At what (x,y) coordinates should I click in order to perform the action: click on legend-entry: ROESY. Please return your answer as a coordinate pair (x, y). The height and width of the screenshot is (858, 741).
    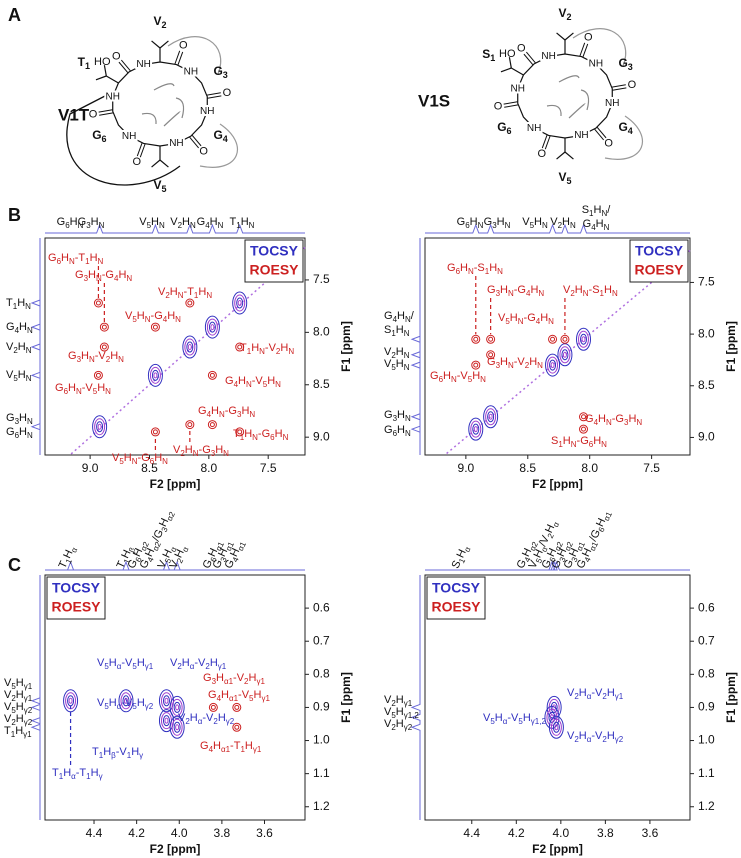
    Looking at the image, I should click on (456, 607).